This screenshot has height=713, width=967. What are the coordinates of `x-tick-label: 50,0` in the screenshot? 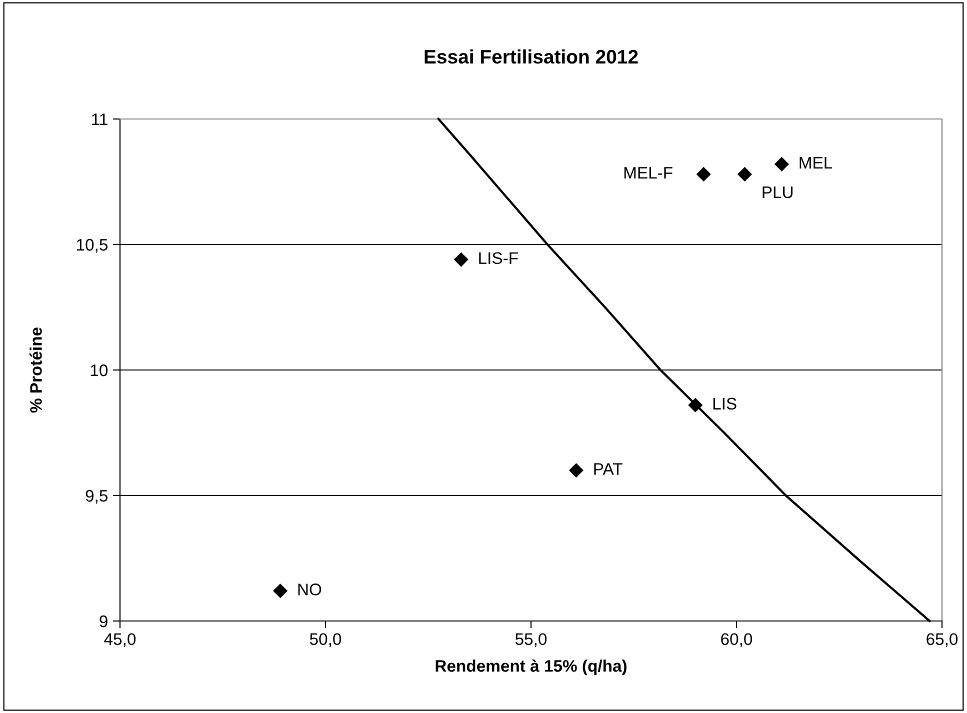 It's located at (326, 640).